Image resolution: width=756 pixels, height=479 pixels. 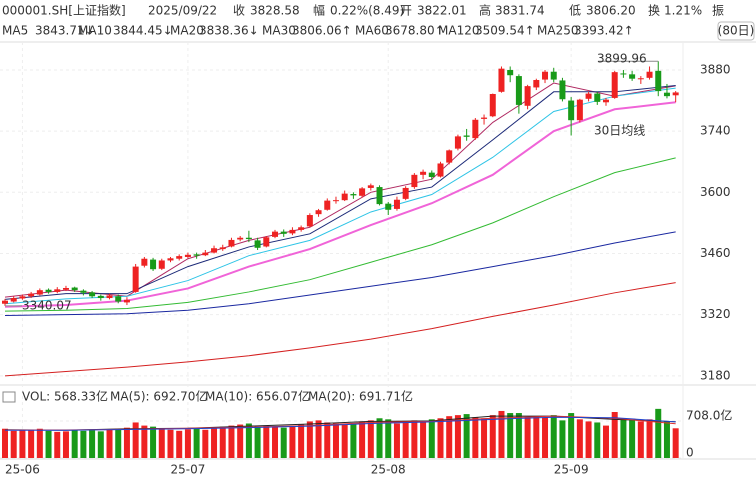 What do you see at coordinates (275, 11) in the screenshot?
I see `field-value: 3828.58` at bounding box center [275, 11].